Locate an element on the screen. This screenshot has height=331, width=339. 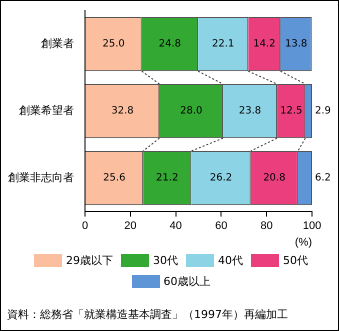
y-tick-label: 創業希望者 is located at coordinates (46, 111).